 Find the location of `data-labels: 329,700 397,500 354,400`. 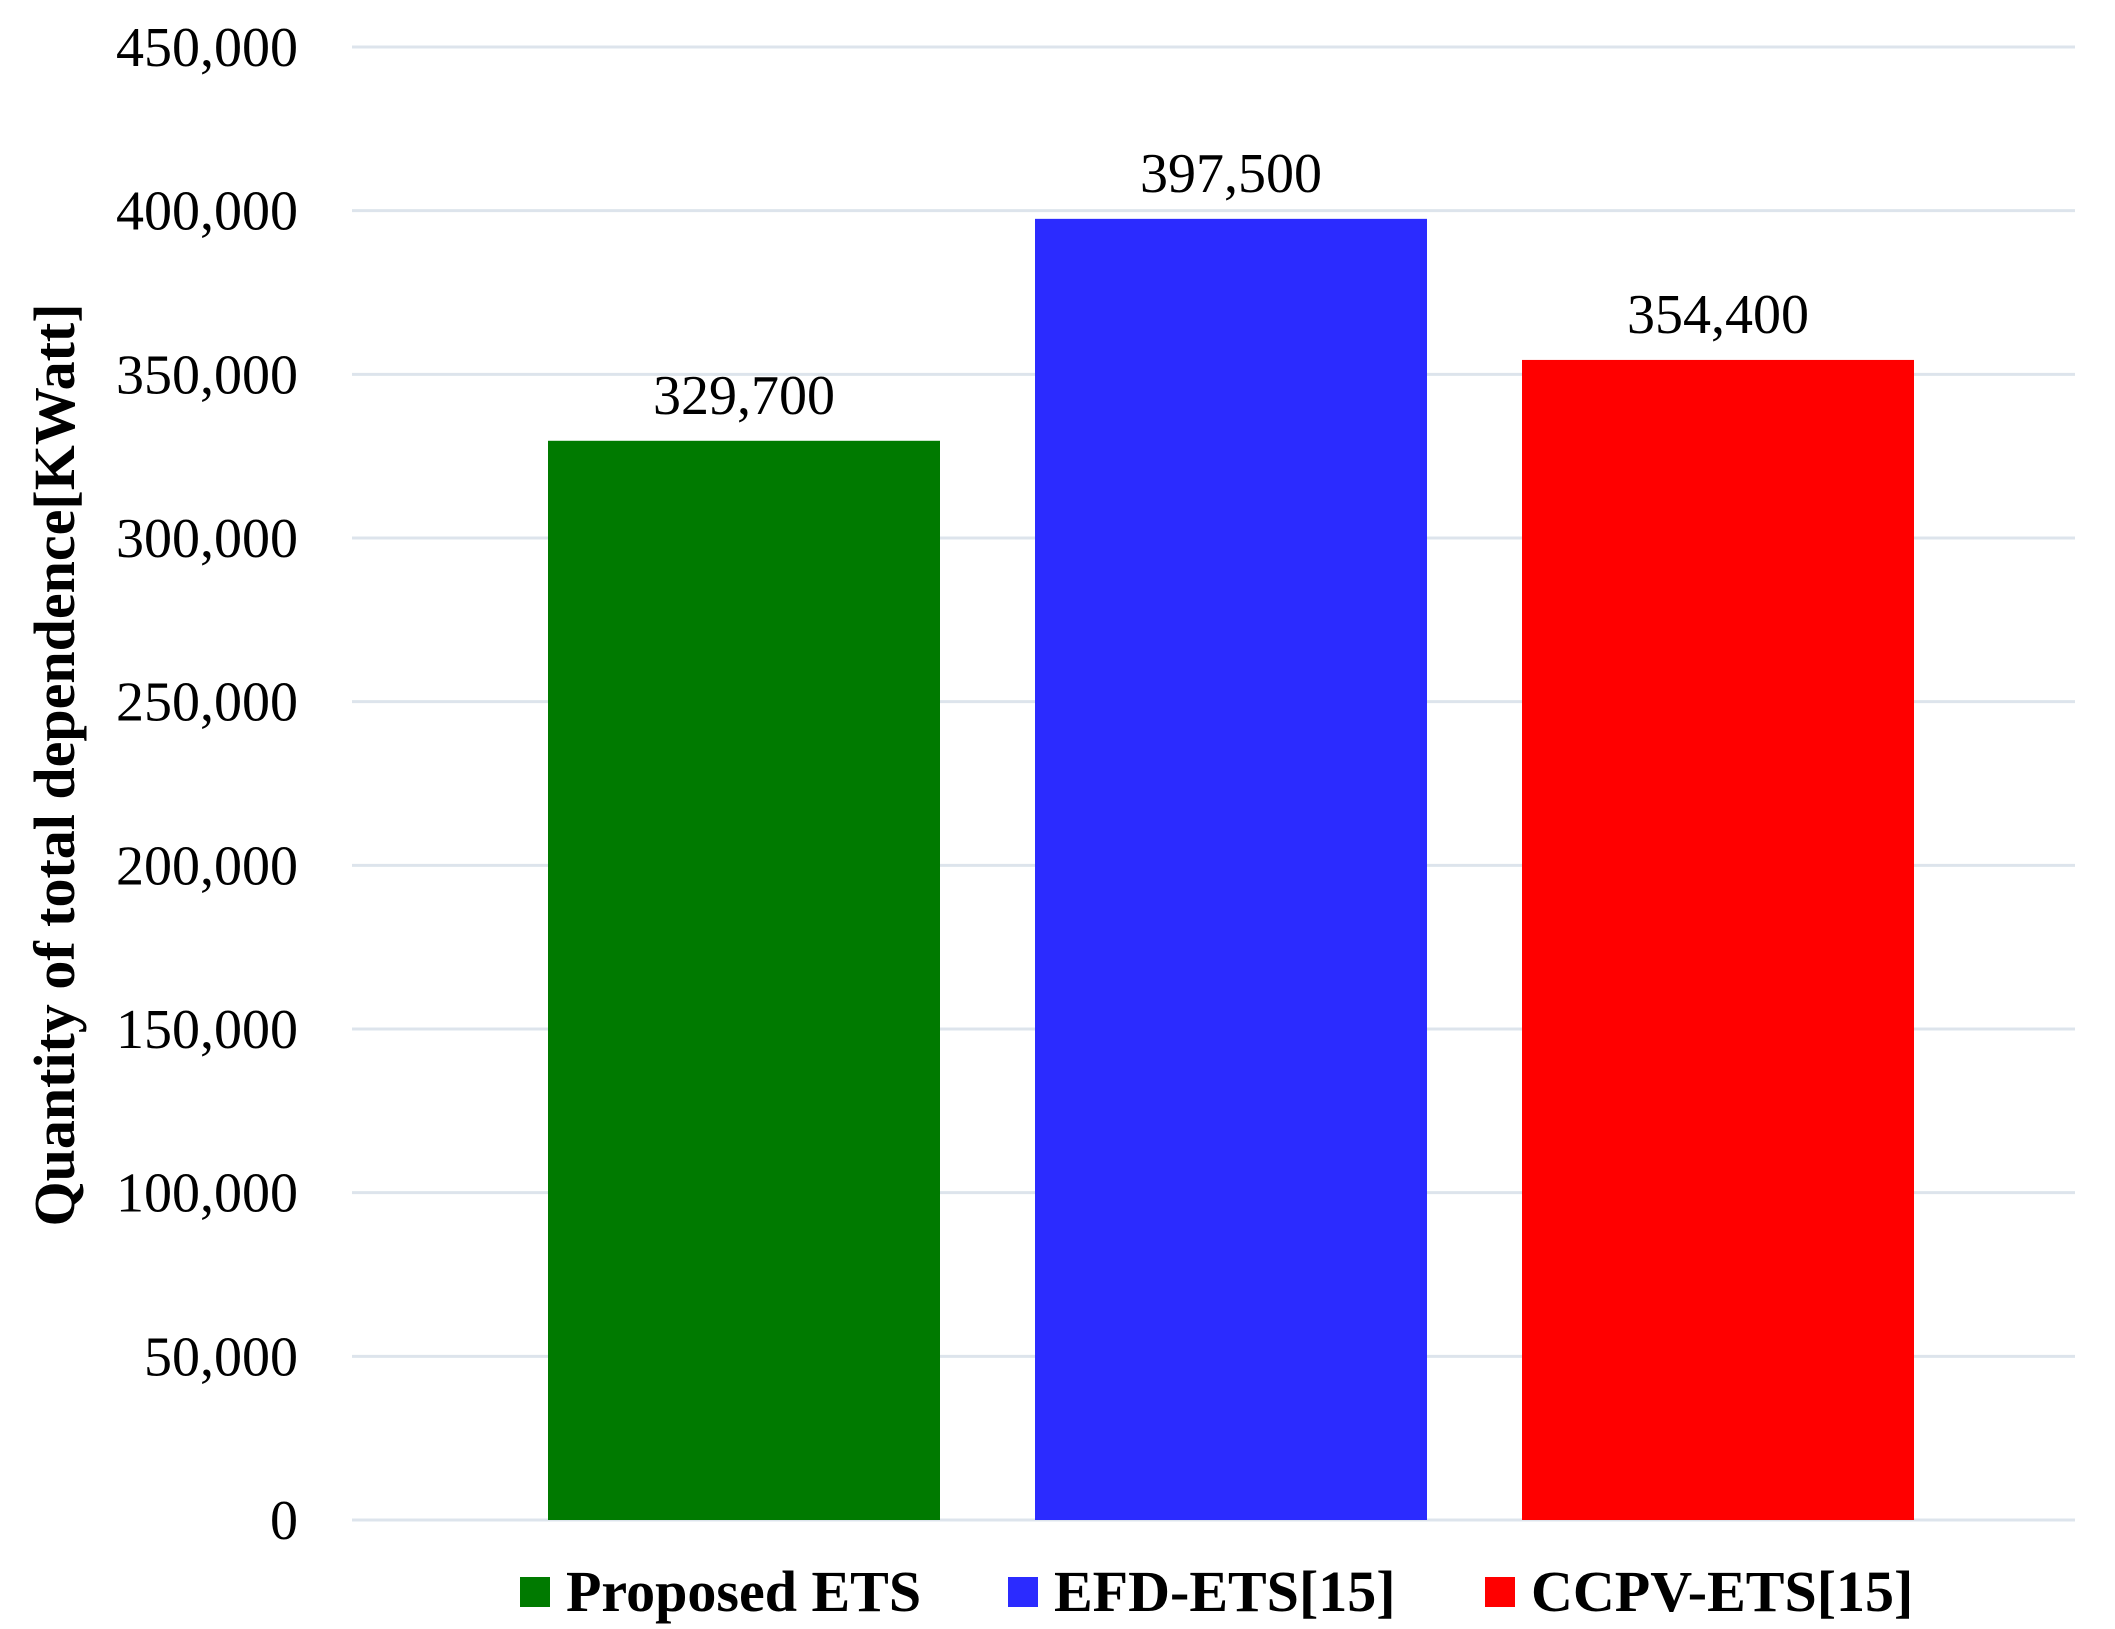

data-labels: 329,700 397,500 354,400 is located at coordinates (1231, 285).